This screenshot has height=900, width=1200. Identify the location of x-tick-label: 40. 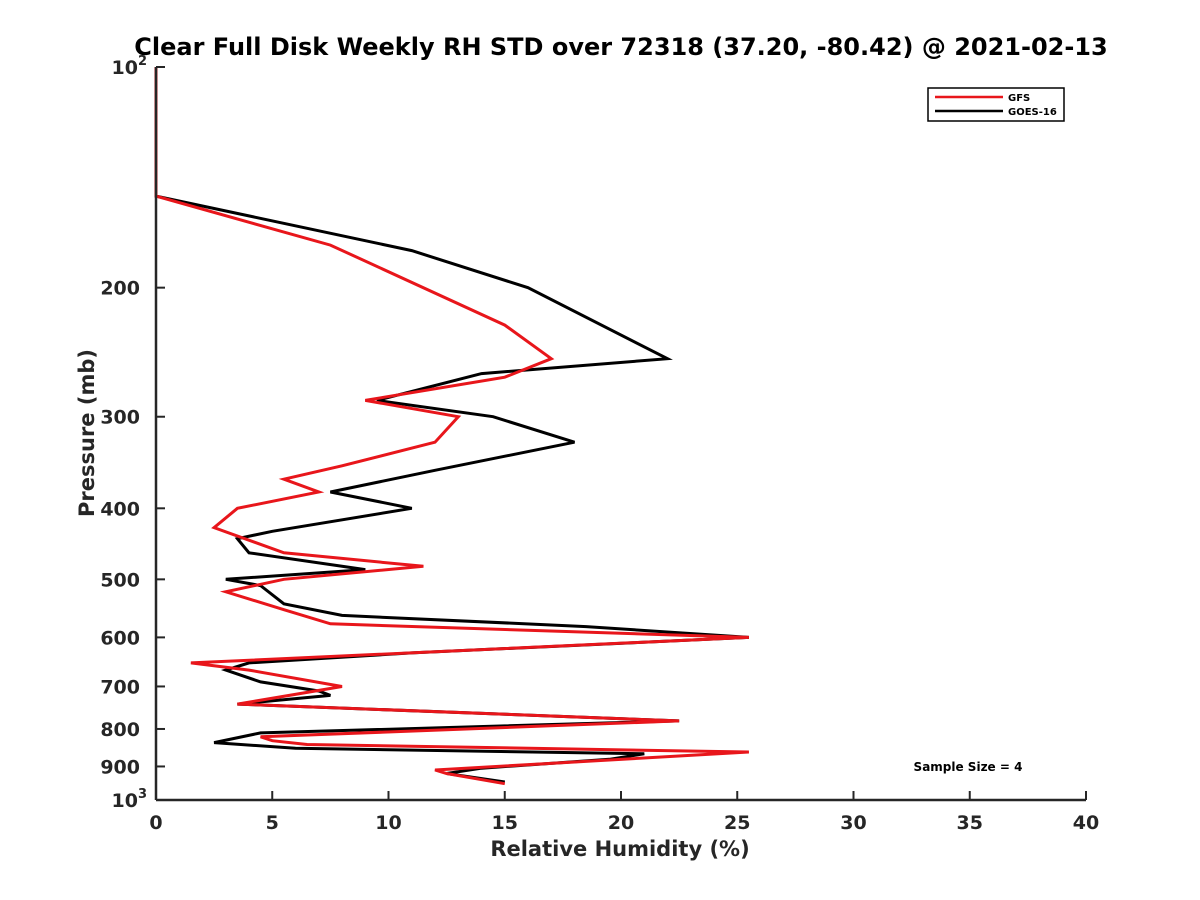
(1086, 823).